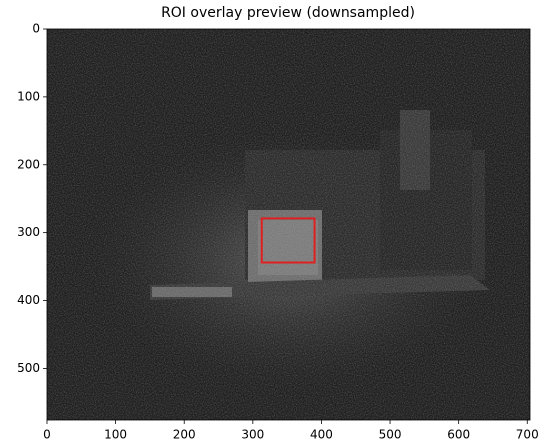 This screenshot has width=539, height=448. I want to click on x-tick-label: 100, so click(115, 435).